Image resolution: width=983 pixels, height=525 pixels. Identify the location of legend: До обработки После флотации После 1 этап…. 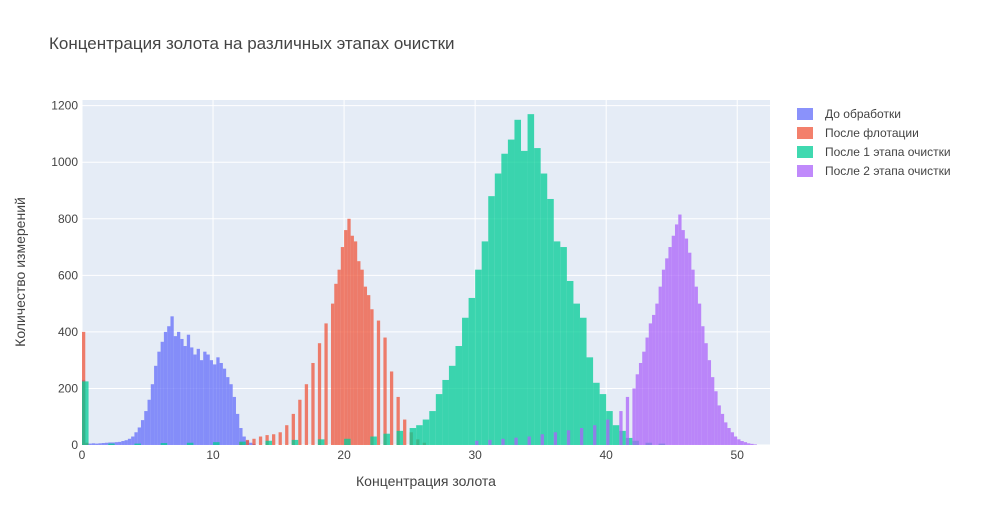
(874, 142).